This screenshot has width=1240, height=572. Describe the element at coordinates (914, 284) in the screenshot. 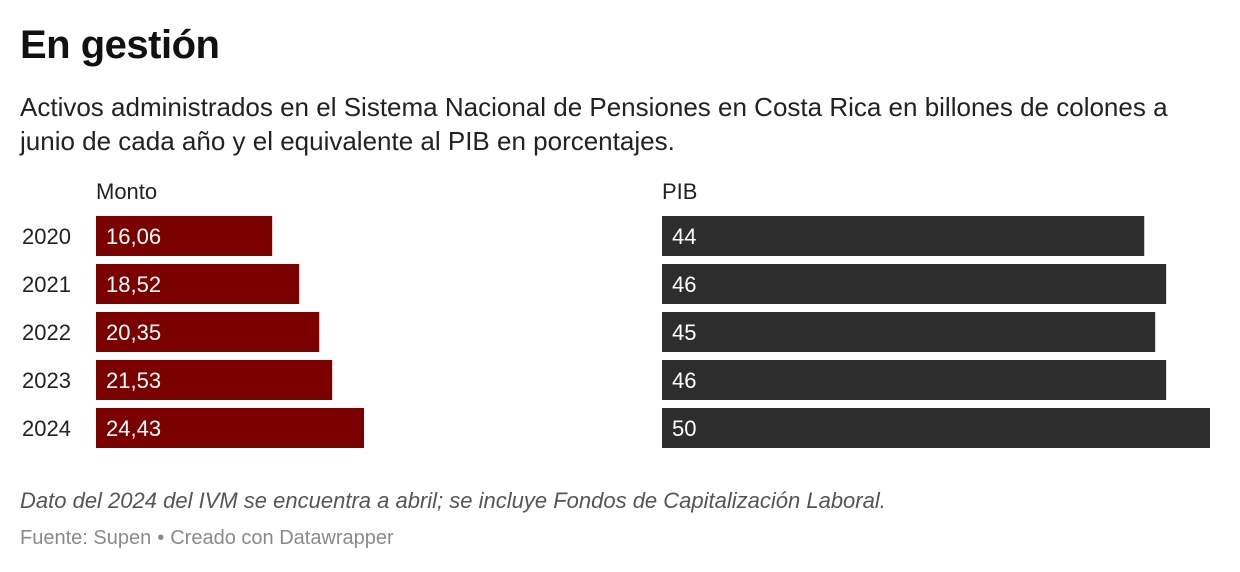

I see `bar-pib-2021` at that location.